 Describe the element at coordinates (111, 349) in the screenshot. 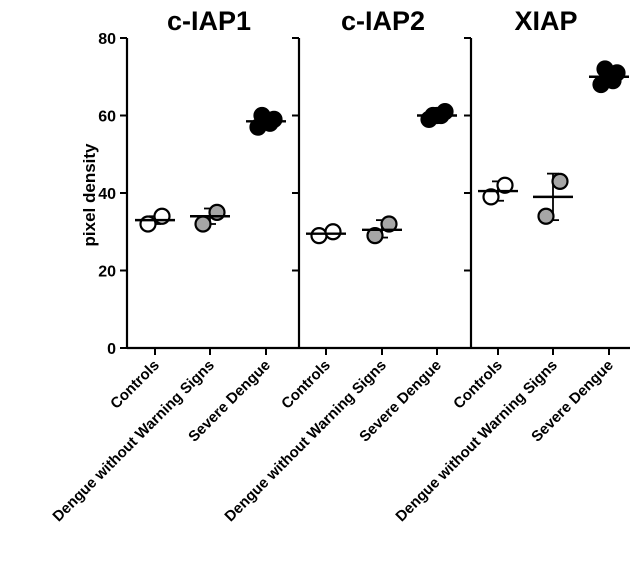

I see `y-tick-label-0: 0` at that location.